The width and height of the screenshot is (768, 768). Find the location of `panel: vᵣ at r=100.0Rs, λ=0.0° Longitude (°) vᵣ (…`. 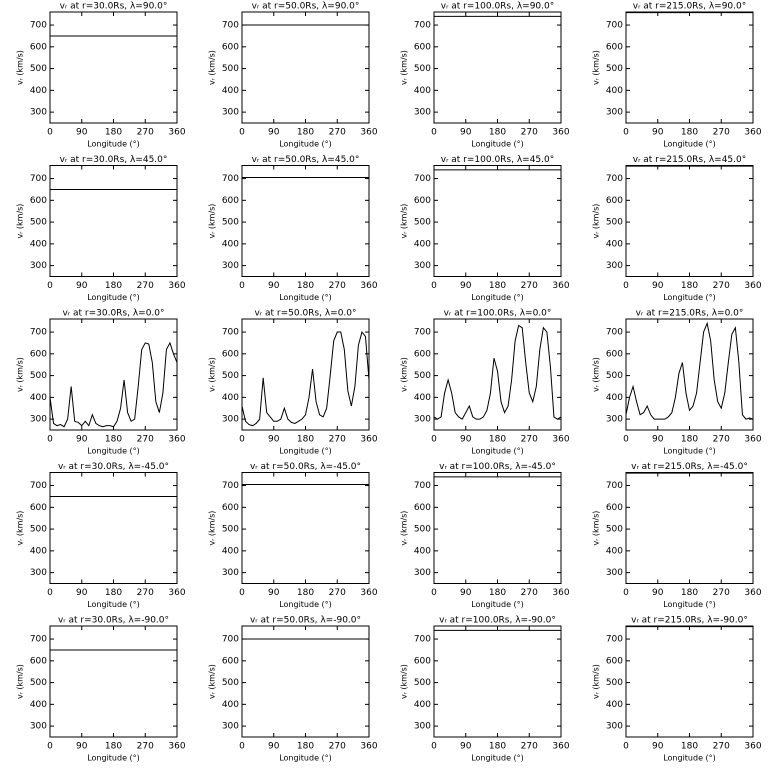

panel: vᵣ at r=100.0Rs, λ=0.0° Longitude (°) vᵣ (… is located at coordinates (485, 382).